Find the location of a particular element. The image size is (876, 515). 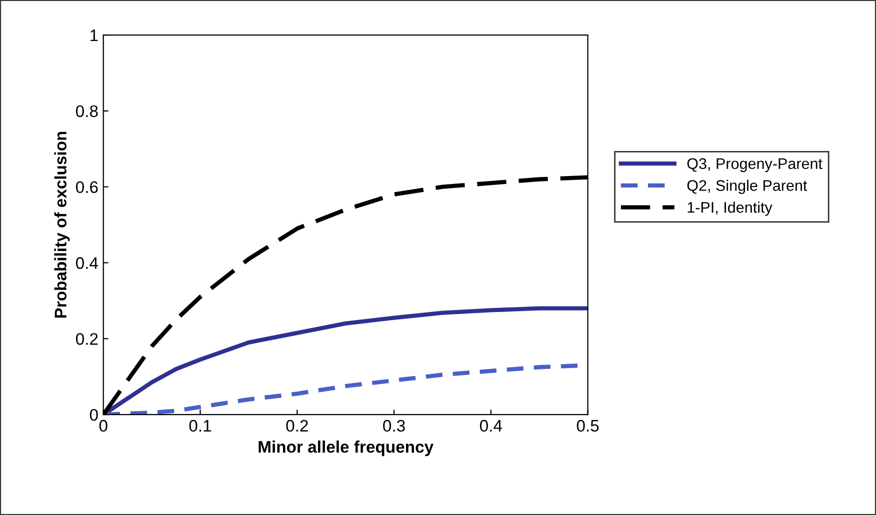

y-tick-label: 0 is located at coordinates (94, 414).